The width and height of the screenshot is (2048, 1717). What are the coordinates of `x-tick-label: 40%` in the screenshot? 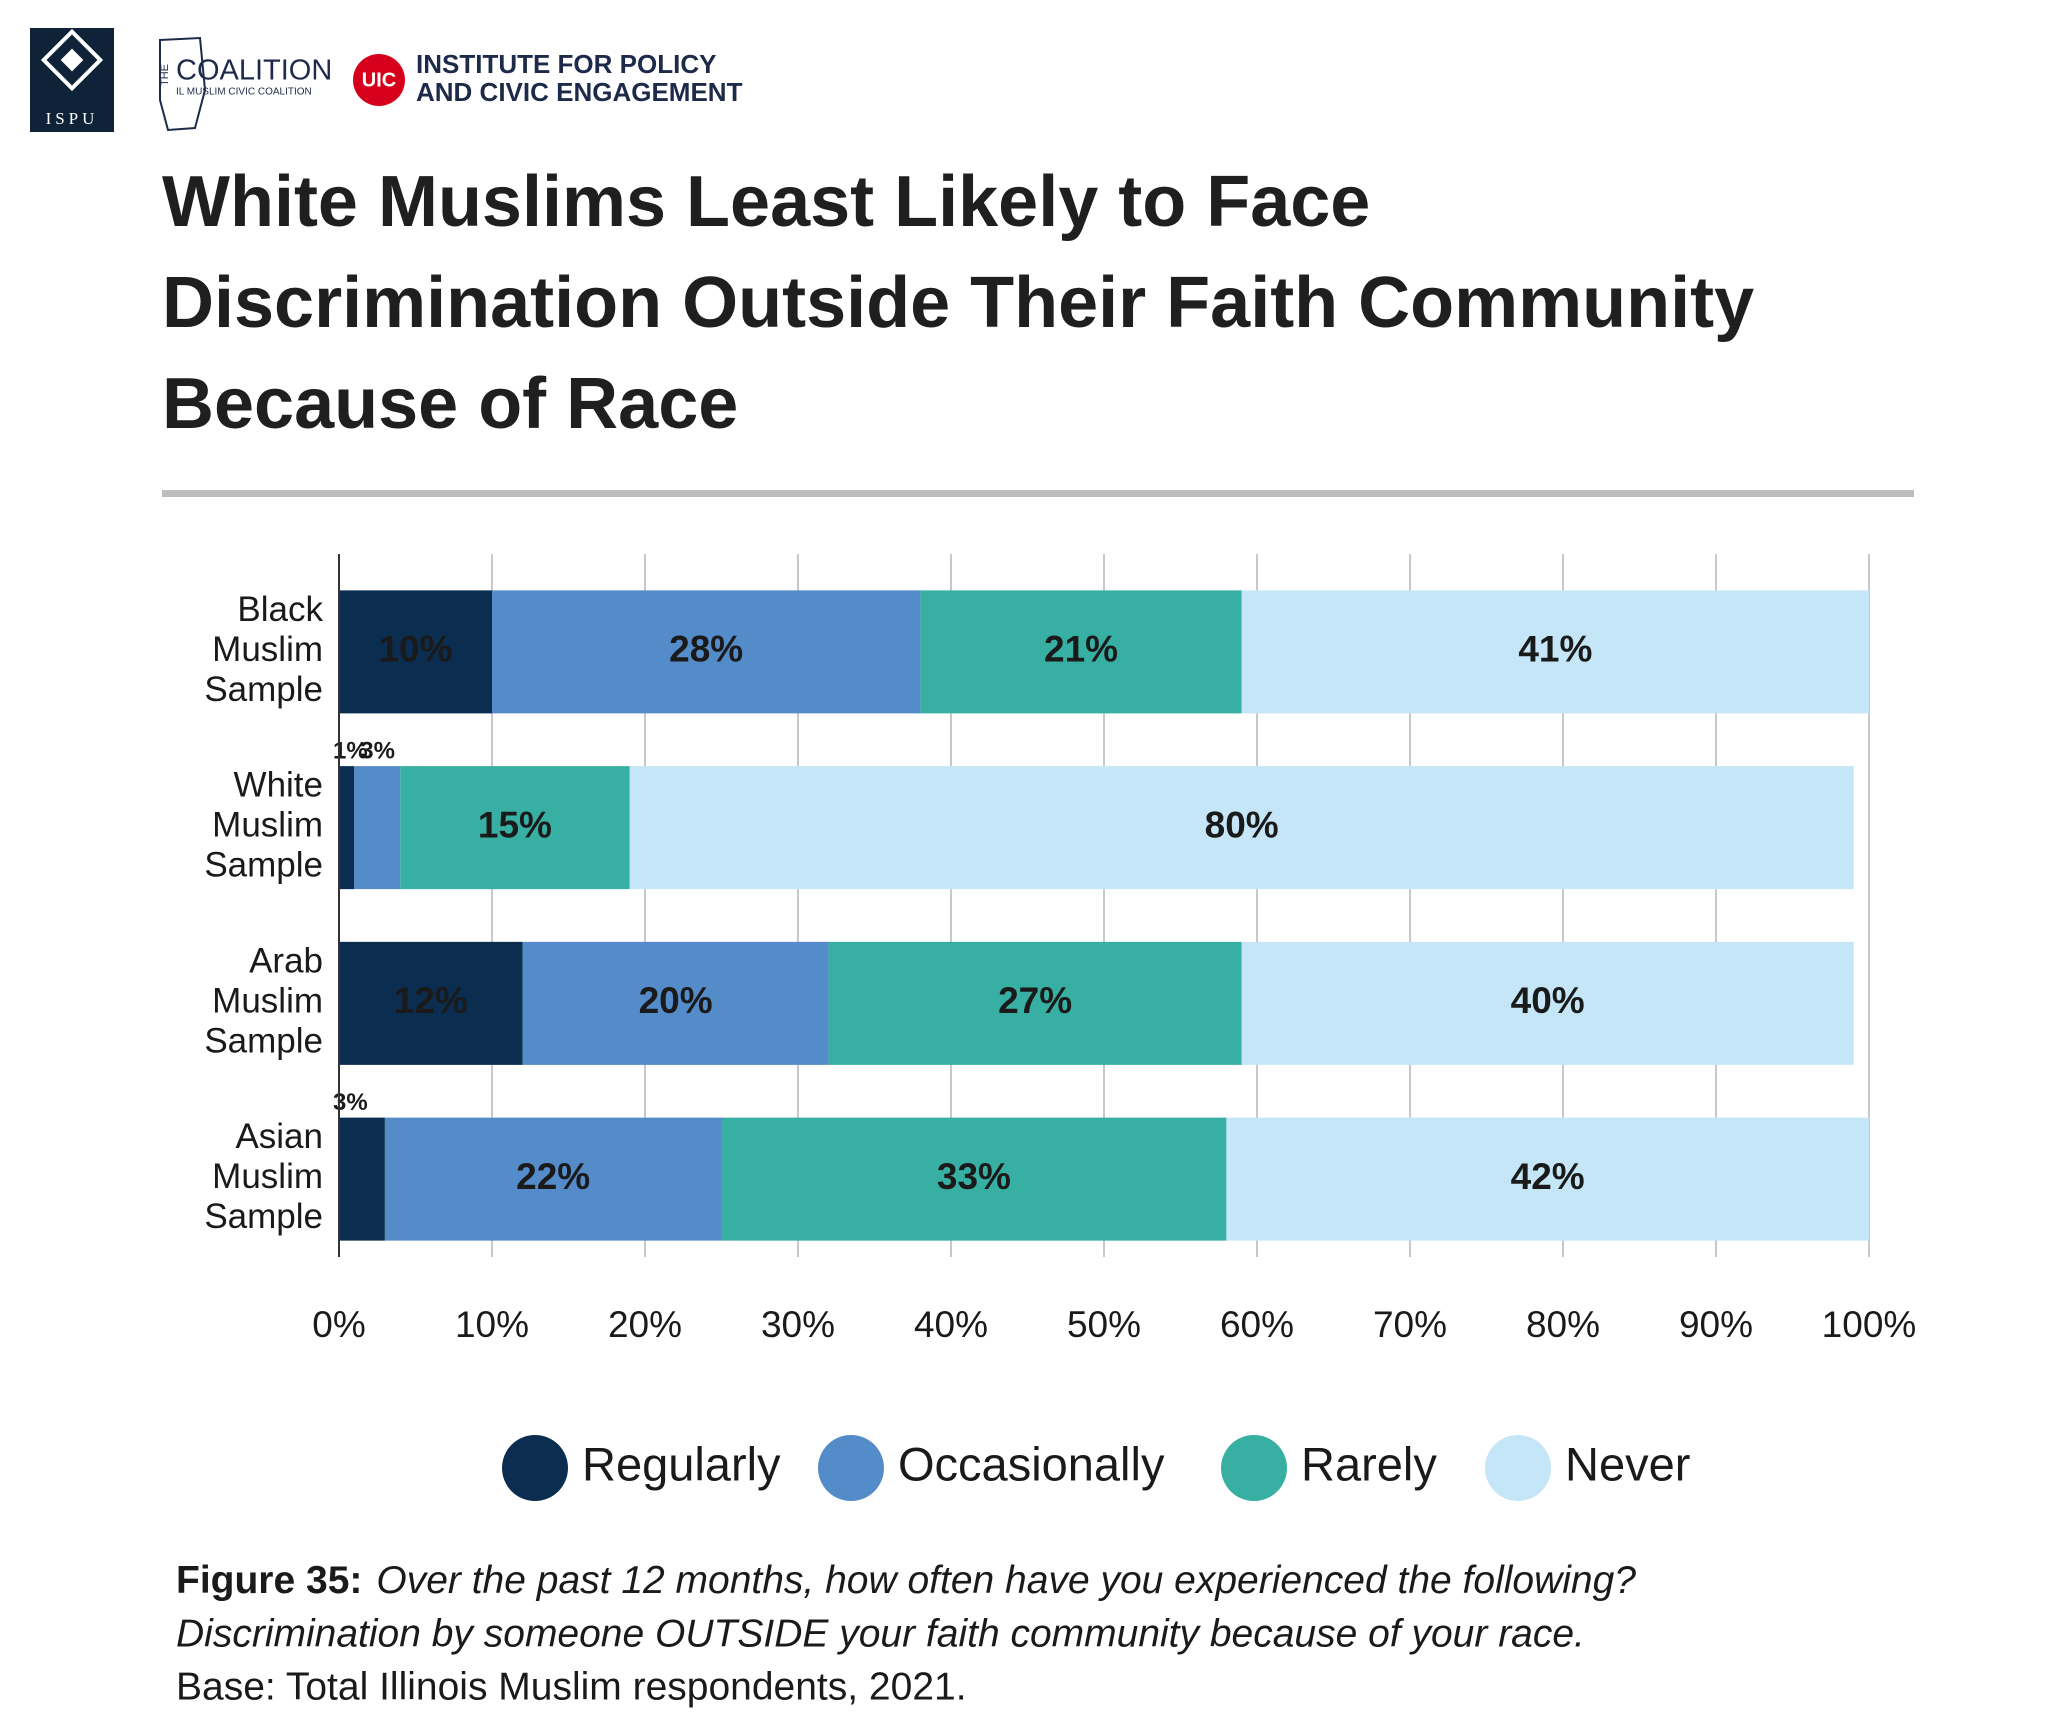 It's located at (951, 1324).